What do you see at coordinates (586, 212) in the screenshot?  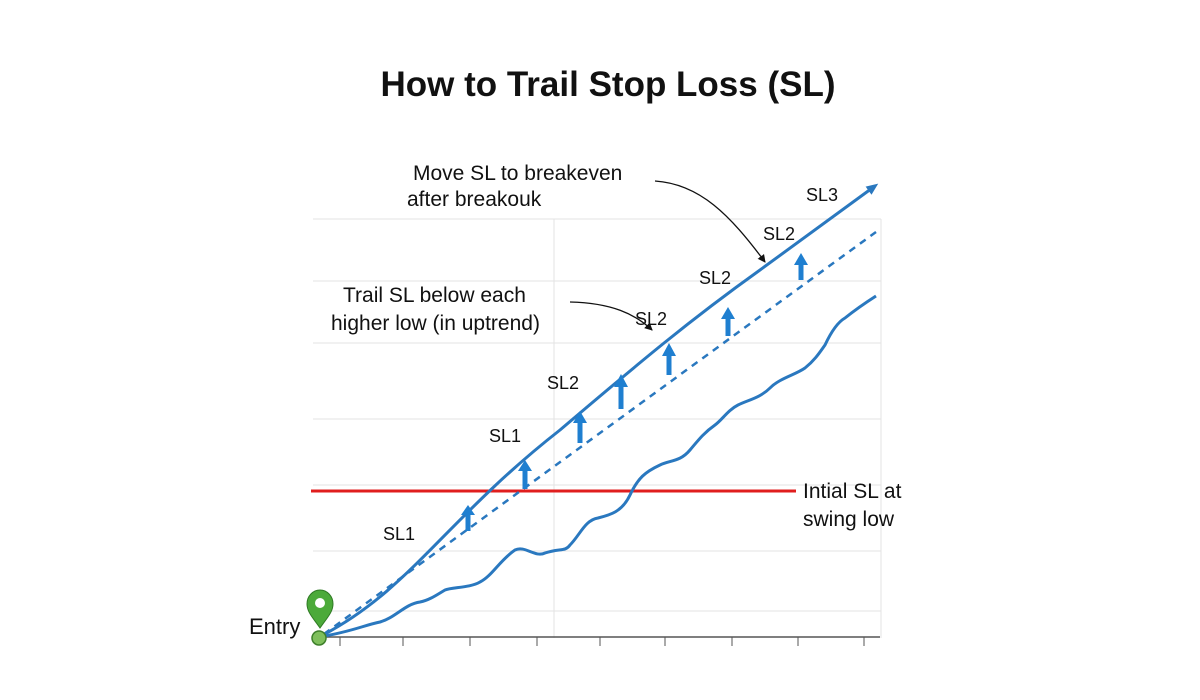 I see `breakeven-annotation: Move SL to breakeven after breakouk` at bounding box center [586, 212].